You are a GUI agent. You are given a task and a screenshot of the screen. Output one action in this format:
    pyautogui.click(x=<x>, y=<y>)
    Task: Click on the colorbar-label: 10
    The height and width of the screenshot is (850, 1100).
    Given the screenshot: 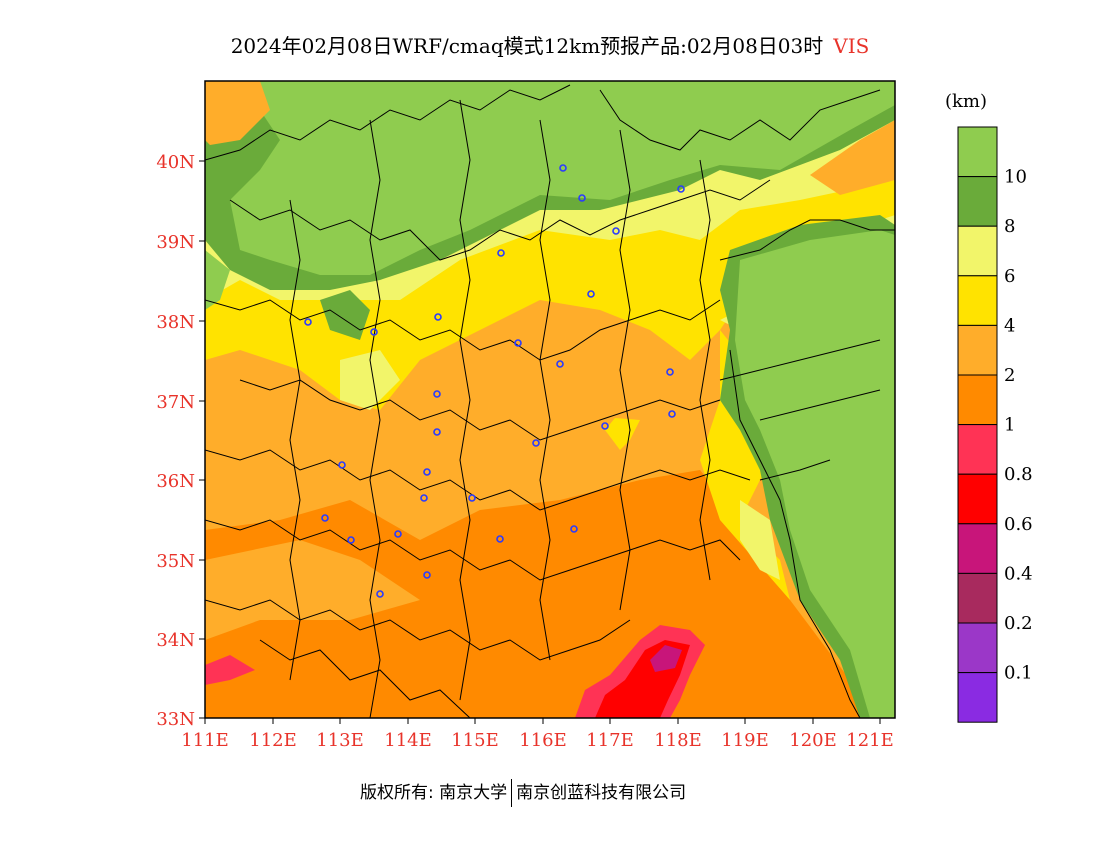 What is the action you would take?
    pyautogui.click(x=1015, y=177)
    